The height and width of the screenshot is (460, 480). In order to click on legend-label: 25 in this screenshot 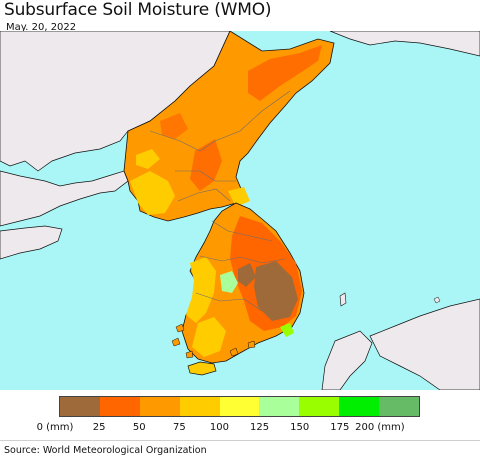, I will do `click(99, 427)`.